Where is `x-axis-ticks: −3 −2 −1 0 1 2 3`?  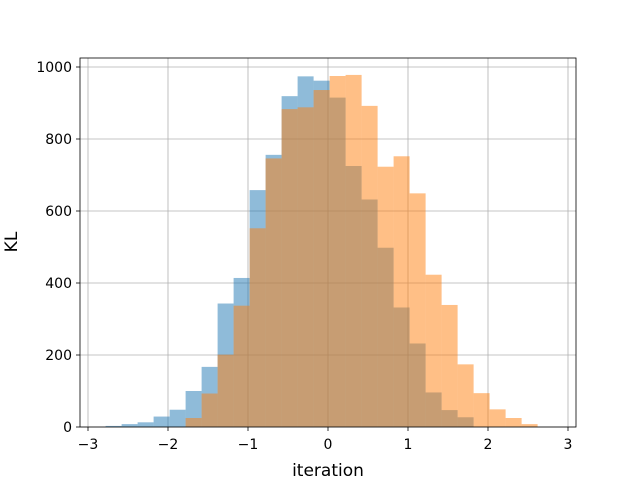
x-axis-ticks: −3 −2 −1 0 1 2 3 is located at coordinates (325, 440).